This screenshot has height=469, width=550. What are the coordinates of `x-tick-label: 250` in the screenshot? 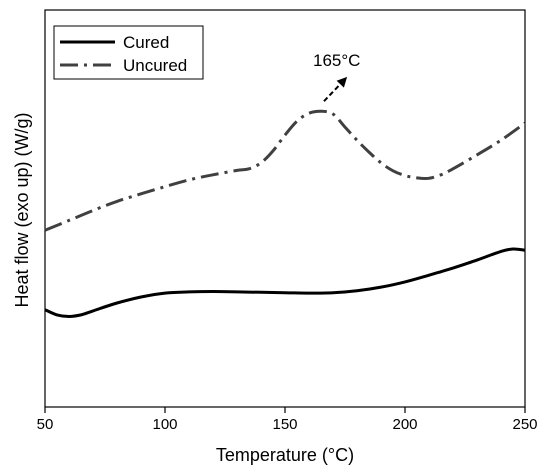 It's located at (524, 424).